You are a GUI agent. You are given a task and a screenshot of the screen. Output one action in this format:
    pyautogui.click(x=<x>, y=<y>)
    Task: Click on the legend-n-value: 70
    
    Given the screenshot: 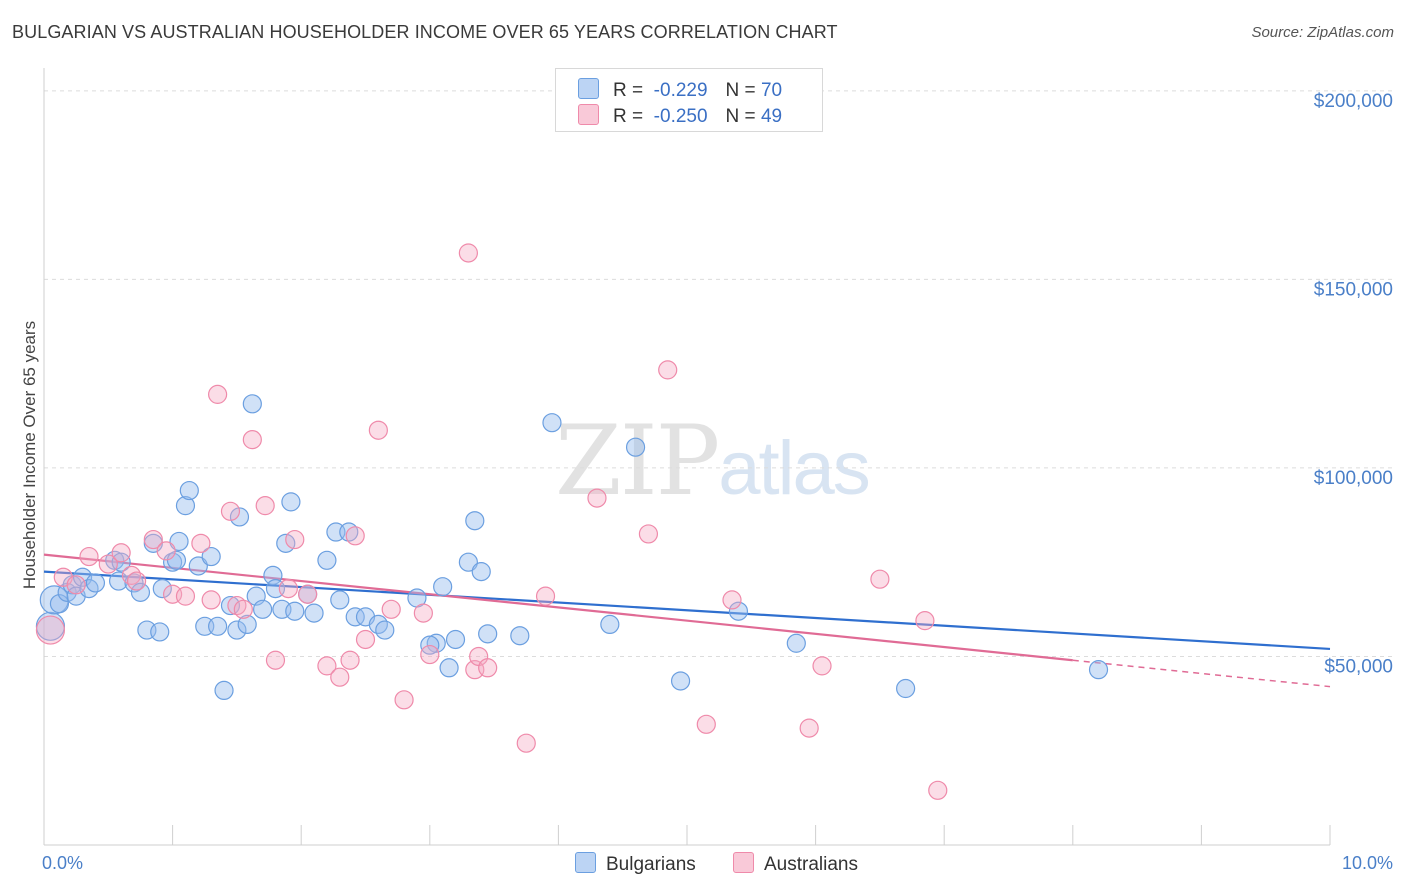 What is the action you would take?
    pyautogui.click(x=771, y=90)
    